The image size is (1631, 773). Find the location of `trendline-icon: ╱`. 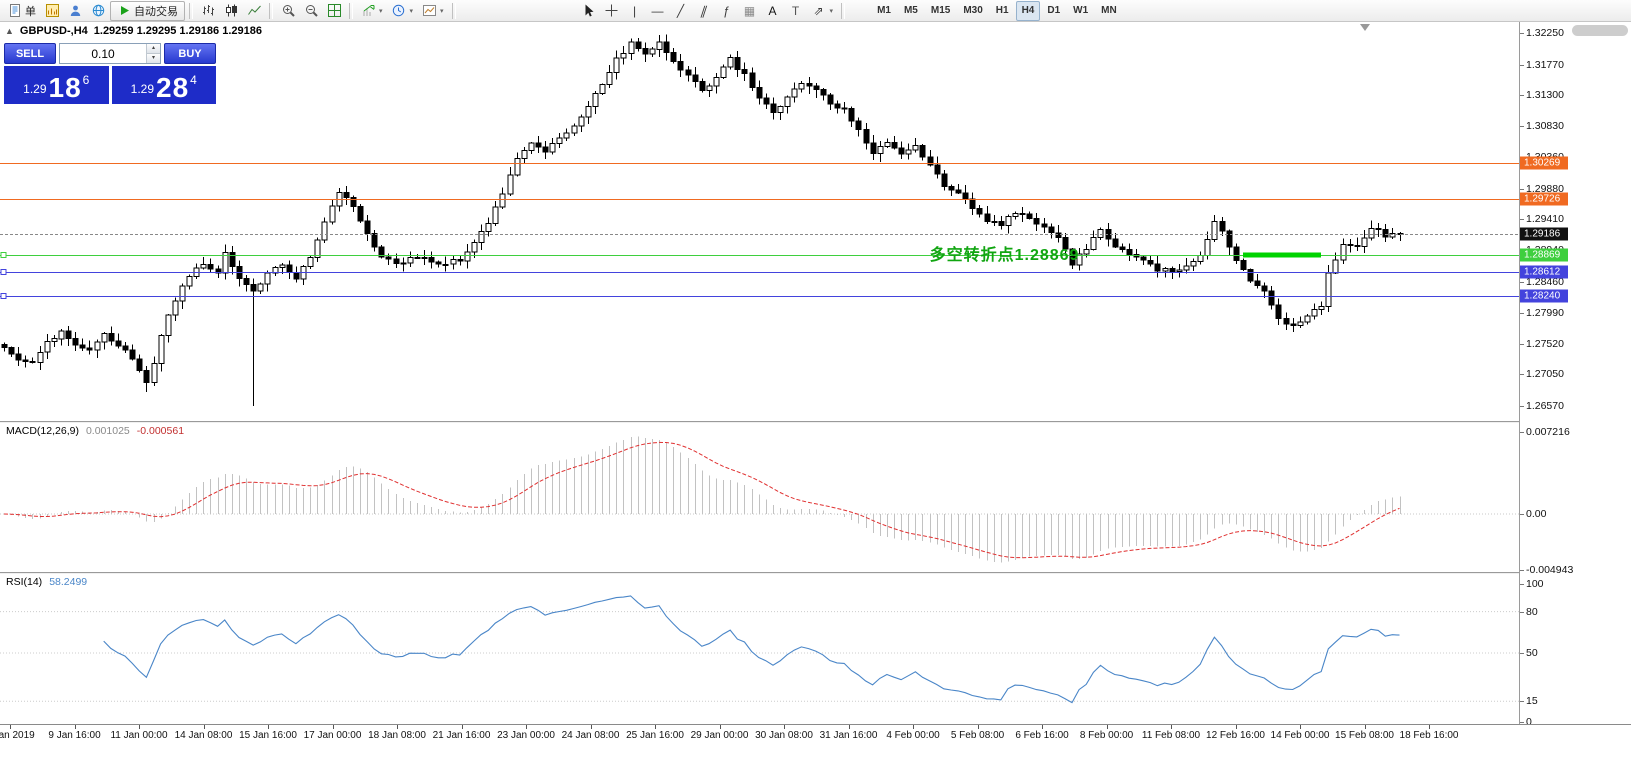

trendline-icon: ╱ is located at coordinates (680, 10).